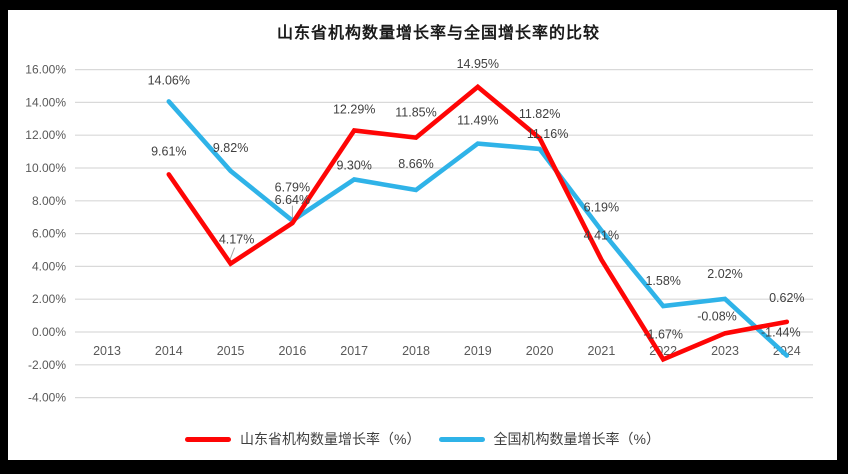 The height and width of the screenshot is (474, 848). Describe the element at coordinates (49, 201) in the screenshot. I see `y-axis-tick-label: 8.00%` at that location.